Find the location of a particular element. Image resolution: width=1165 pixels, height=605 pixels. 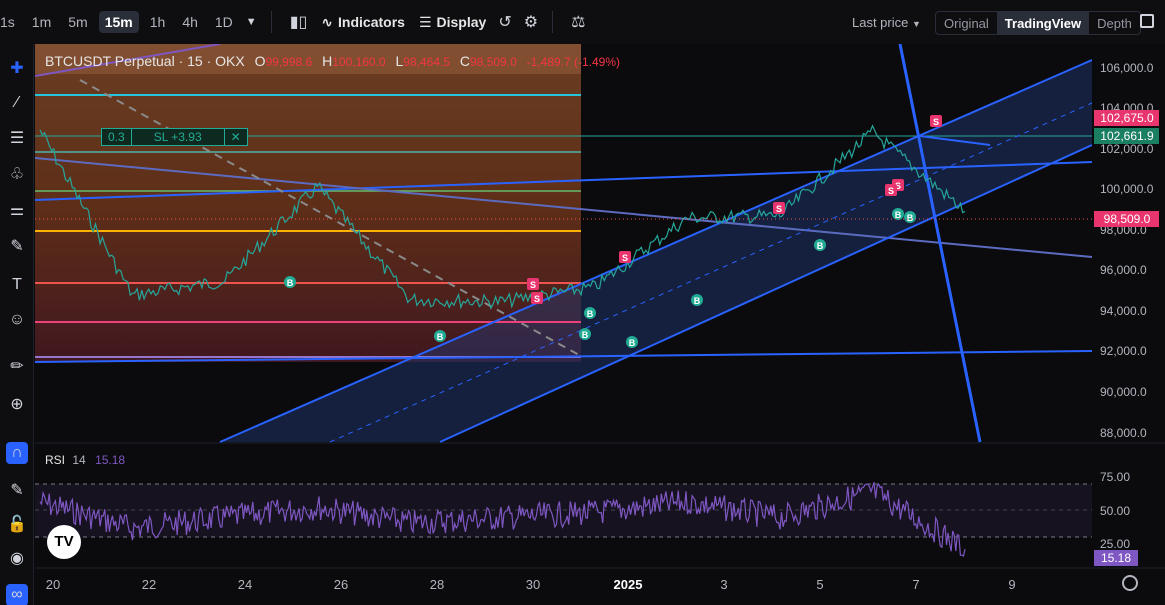

indicators-button: ∿ Indicators is located at coordinates (363, 22).